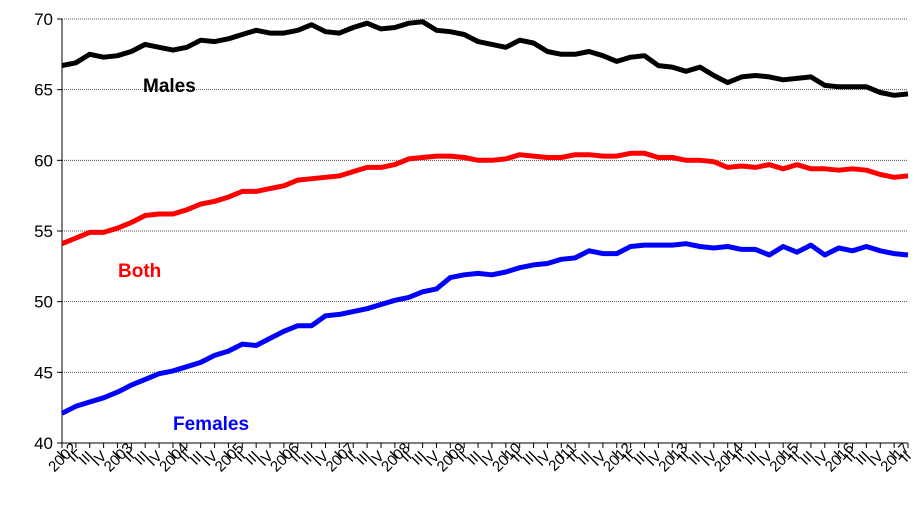 Image resolution: width=915 pixels, height=525 pixels. What do you see at coordinates (169, 86) in the screenshot?
I see `series-label: Males` at bounding box center [169, 86].